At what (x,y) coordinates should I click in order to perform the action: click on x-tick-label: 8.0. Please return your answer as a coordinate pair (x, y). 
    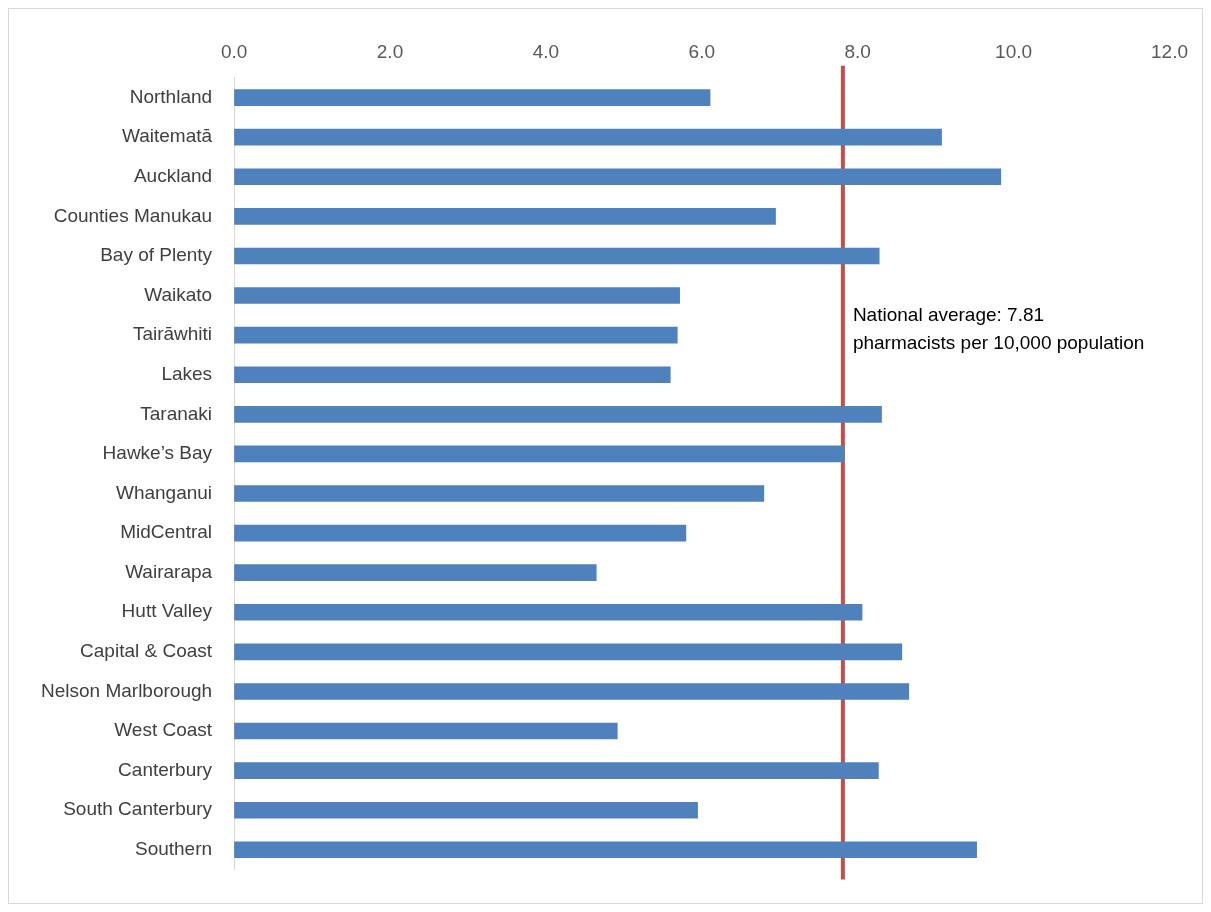
    Looking at the image, I should click on (857, 51).